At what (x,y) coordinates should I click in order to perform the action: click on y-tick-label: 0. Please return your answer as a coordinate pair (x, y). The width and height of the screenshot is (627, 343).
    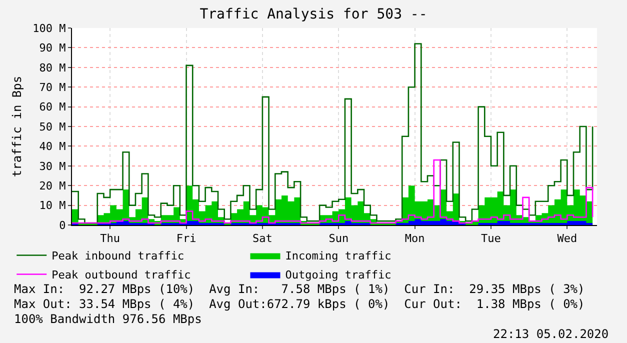
    Looking at the image, I should click on (62, 225).